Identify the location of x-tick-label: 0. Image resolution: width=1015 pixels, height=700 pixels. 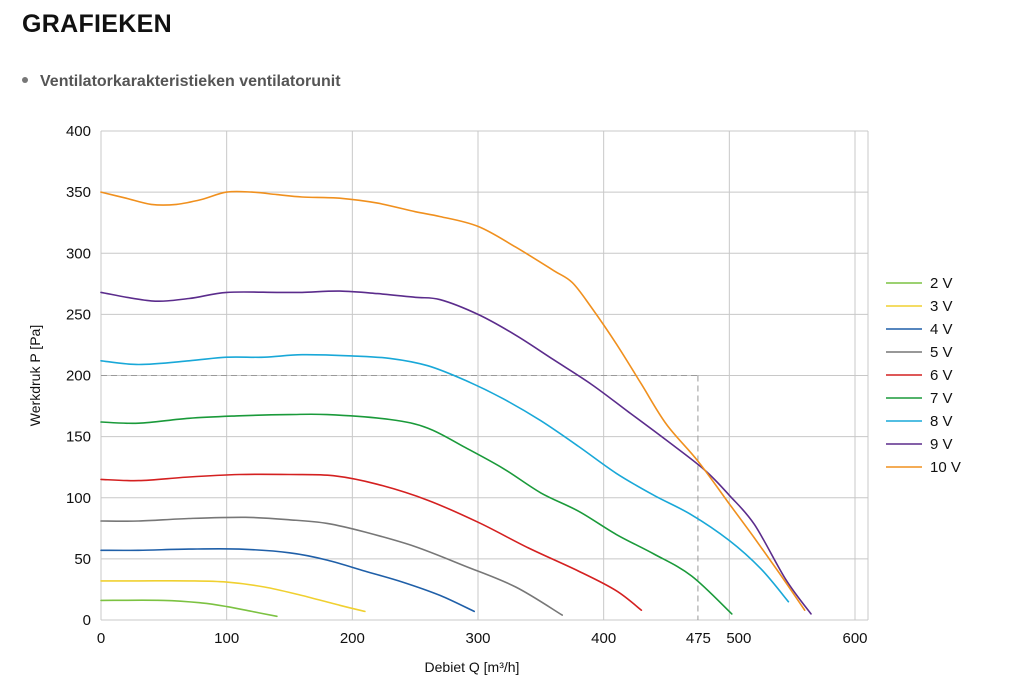
(101, 638).